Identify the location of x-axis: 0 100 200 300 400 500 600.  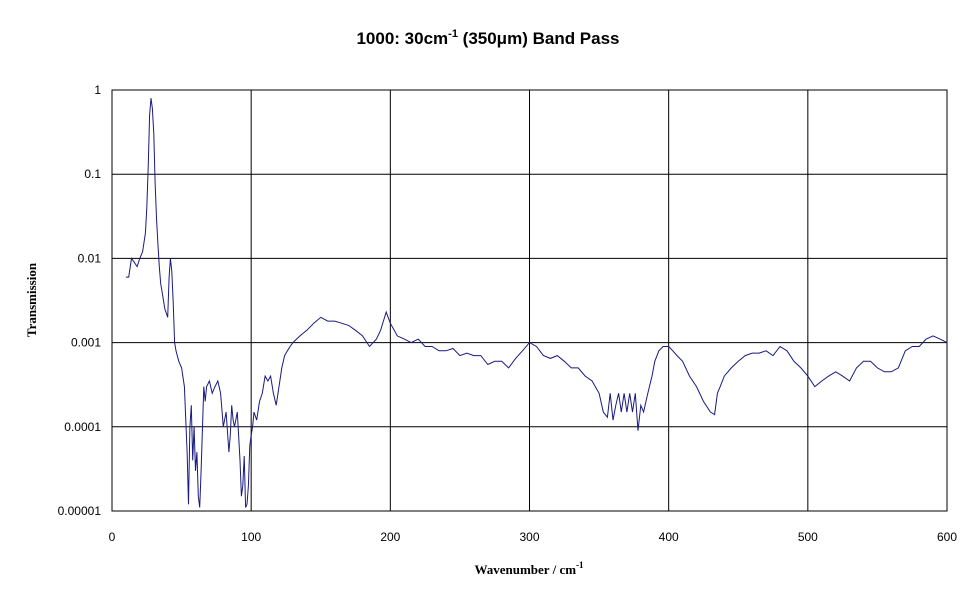
(533, 537).